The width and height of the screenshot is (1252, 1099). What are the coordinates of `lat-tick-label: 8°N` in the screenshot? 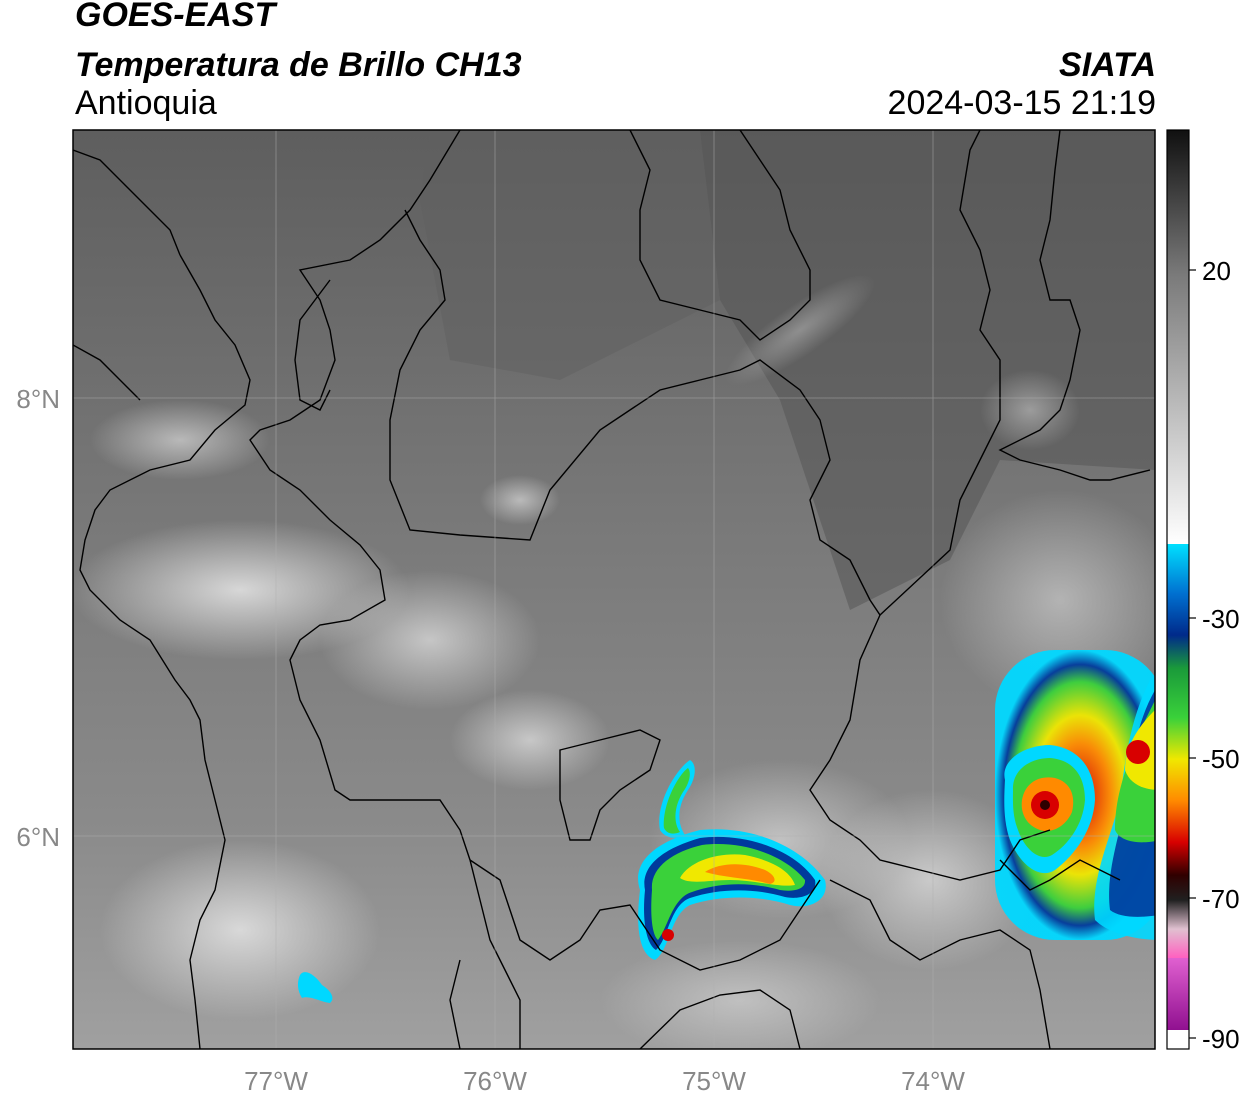 It's located at (38, 399).